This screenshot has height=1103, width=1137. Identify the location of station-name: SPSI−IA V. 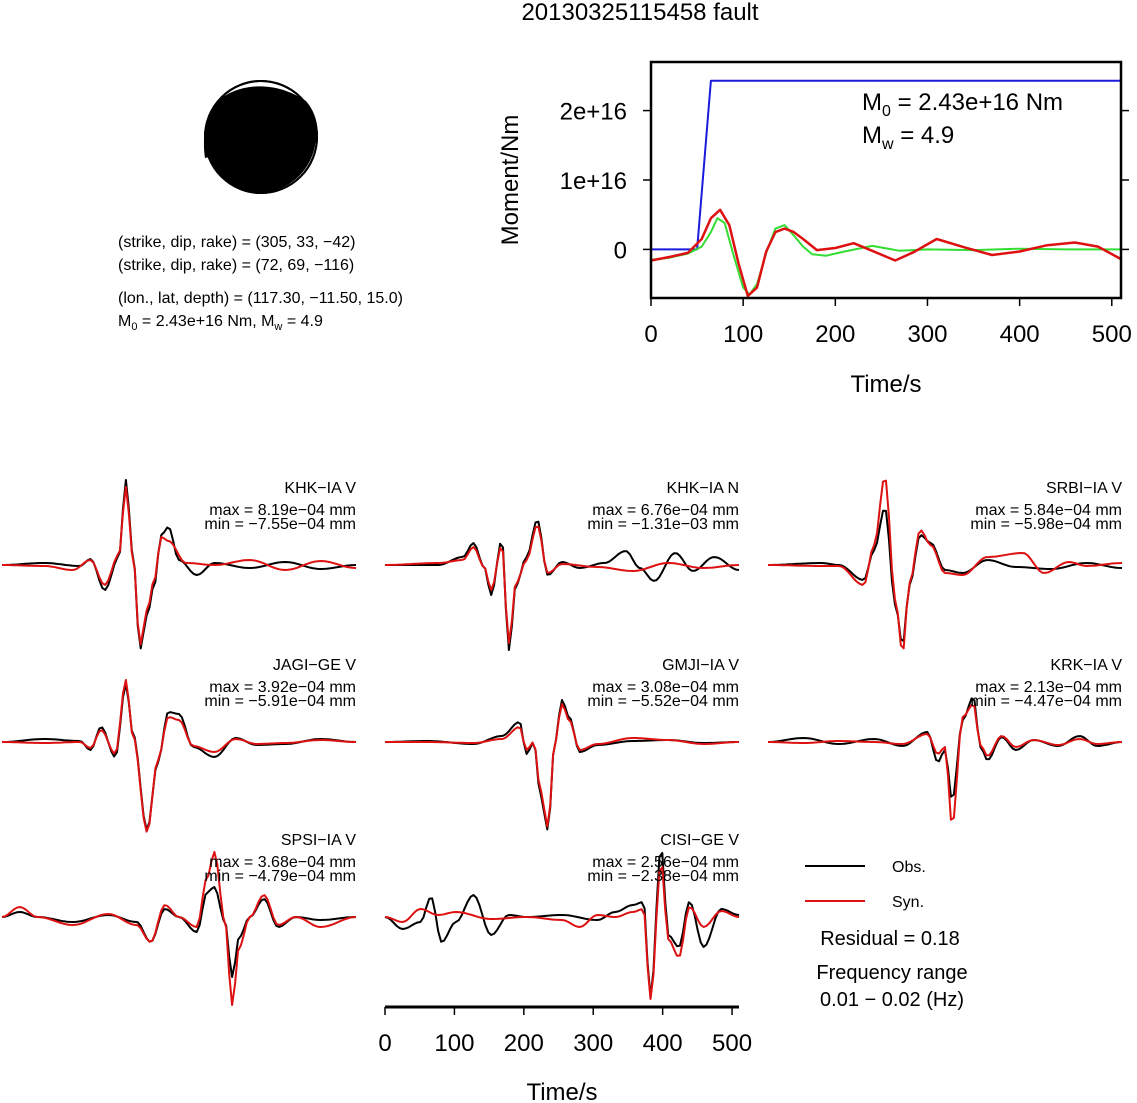
(318, 840).